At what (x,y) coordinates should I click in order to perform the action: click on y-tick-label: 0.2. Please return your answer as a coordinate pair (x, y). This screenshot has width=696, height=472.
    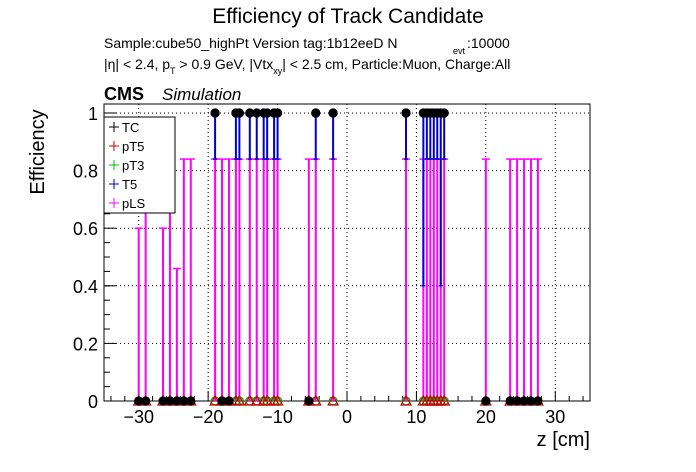
    Looking at the image, I should click on (85, 344).